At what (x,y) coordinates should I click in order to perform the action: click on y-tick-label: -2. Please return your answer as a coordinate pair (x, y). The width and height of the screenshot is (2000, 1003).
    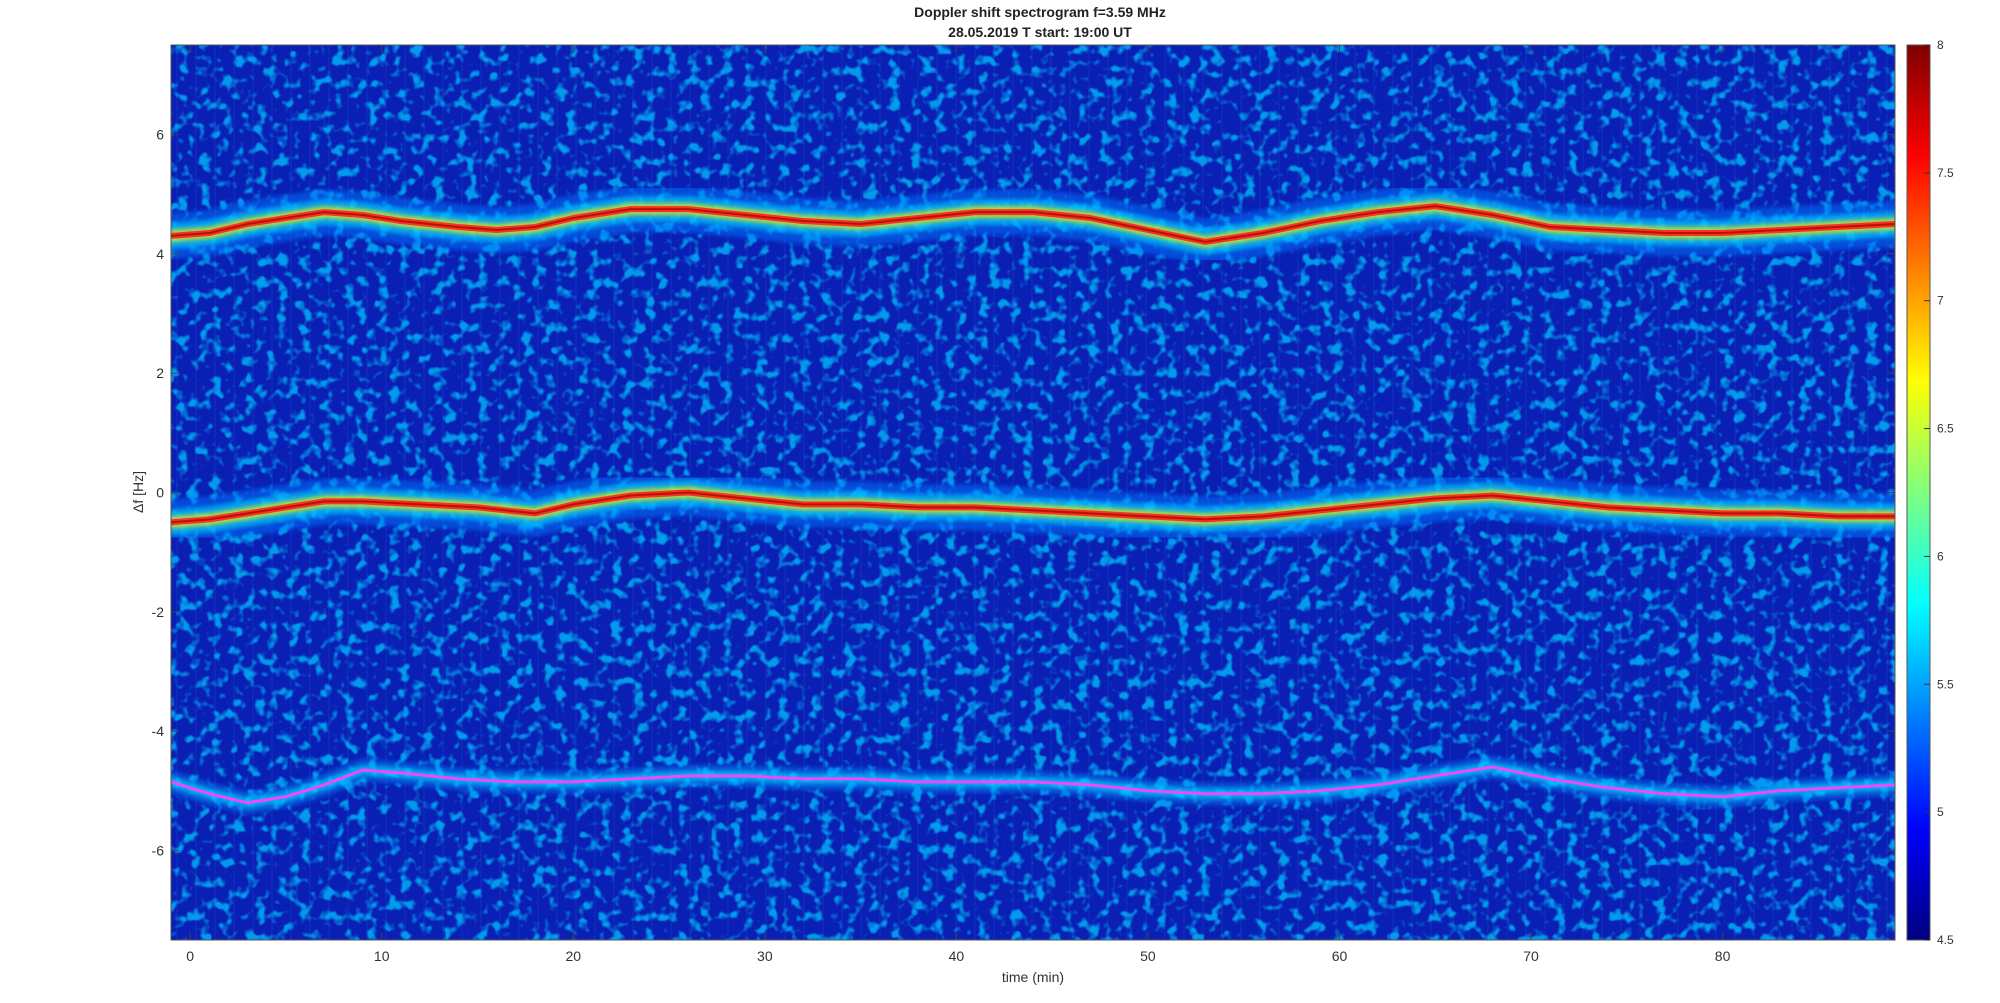
    Looking at the image, I should click on (158, 612).